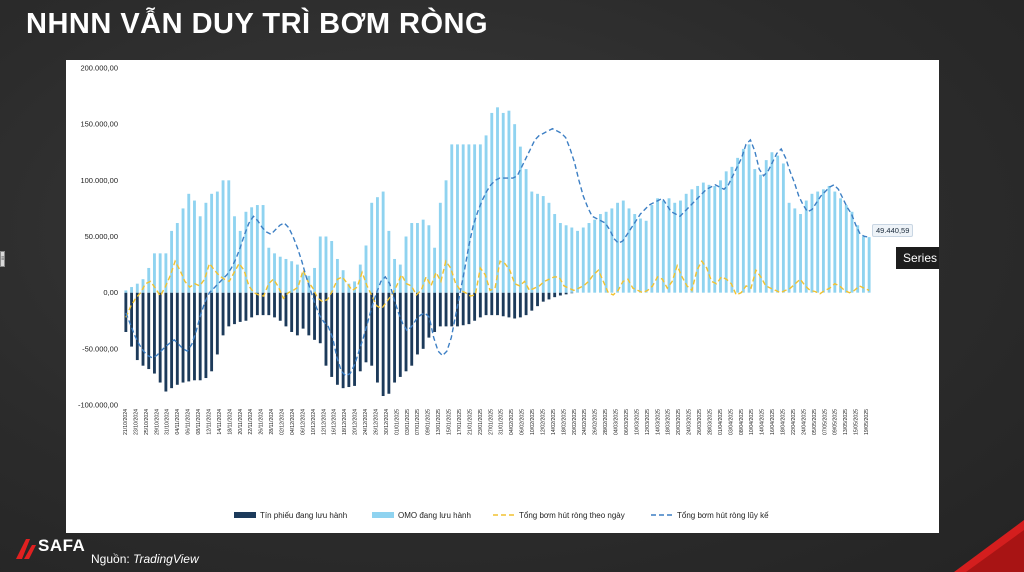 This screenshot has width=1024, height=572. I want to click on x-tick-label: 20/03/2025, so click(679, 422).